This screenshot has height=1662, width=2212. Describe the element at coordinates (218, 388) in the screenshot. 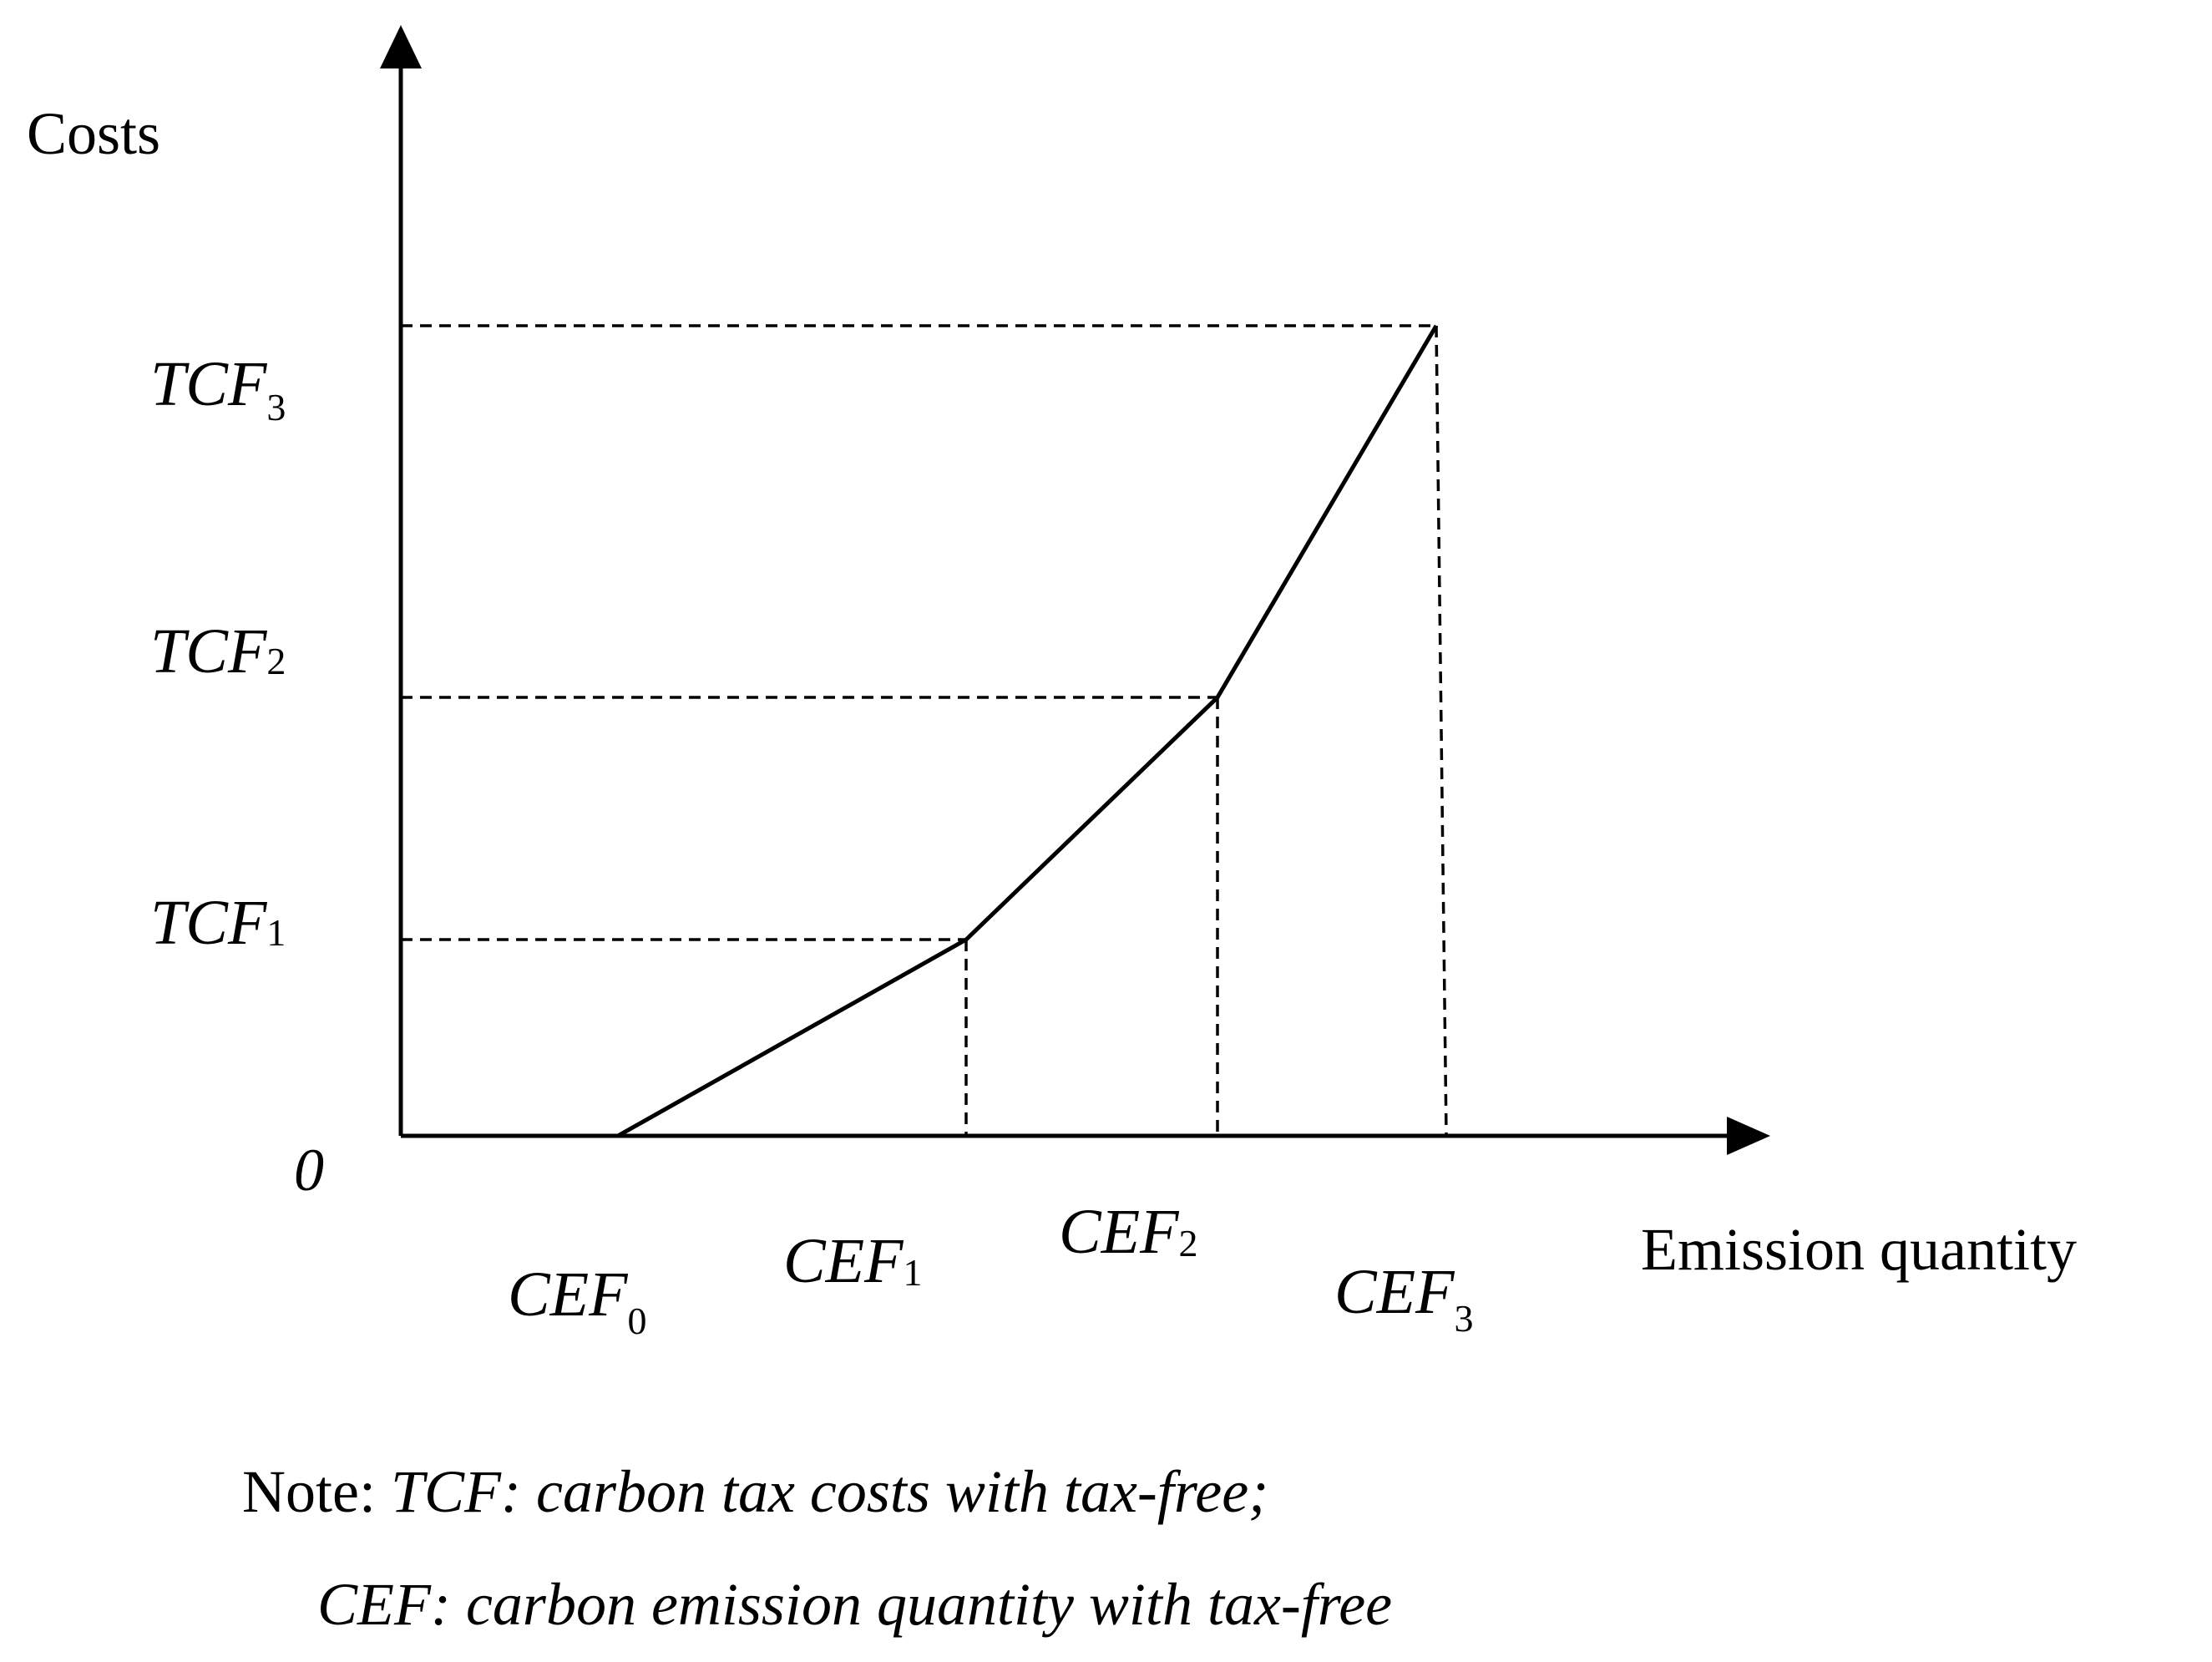

I see `y-tick-tcf3: TCF3` at that location.